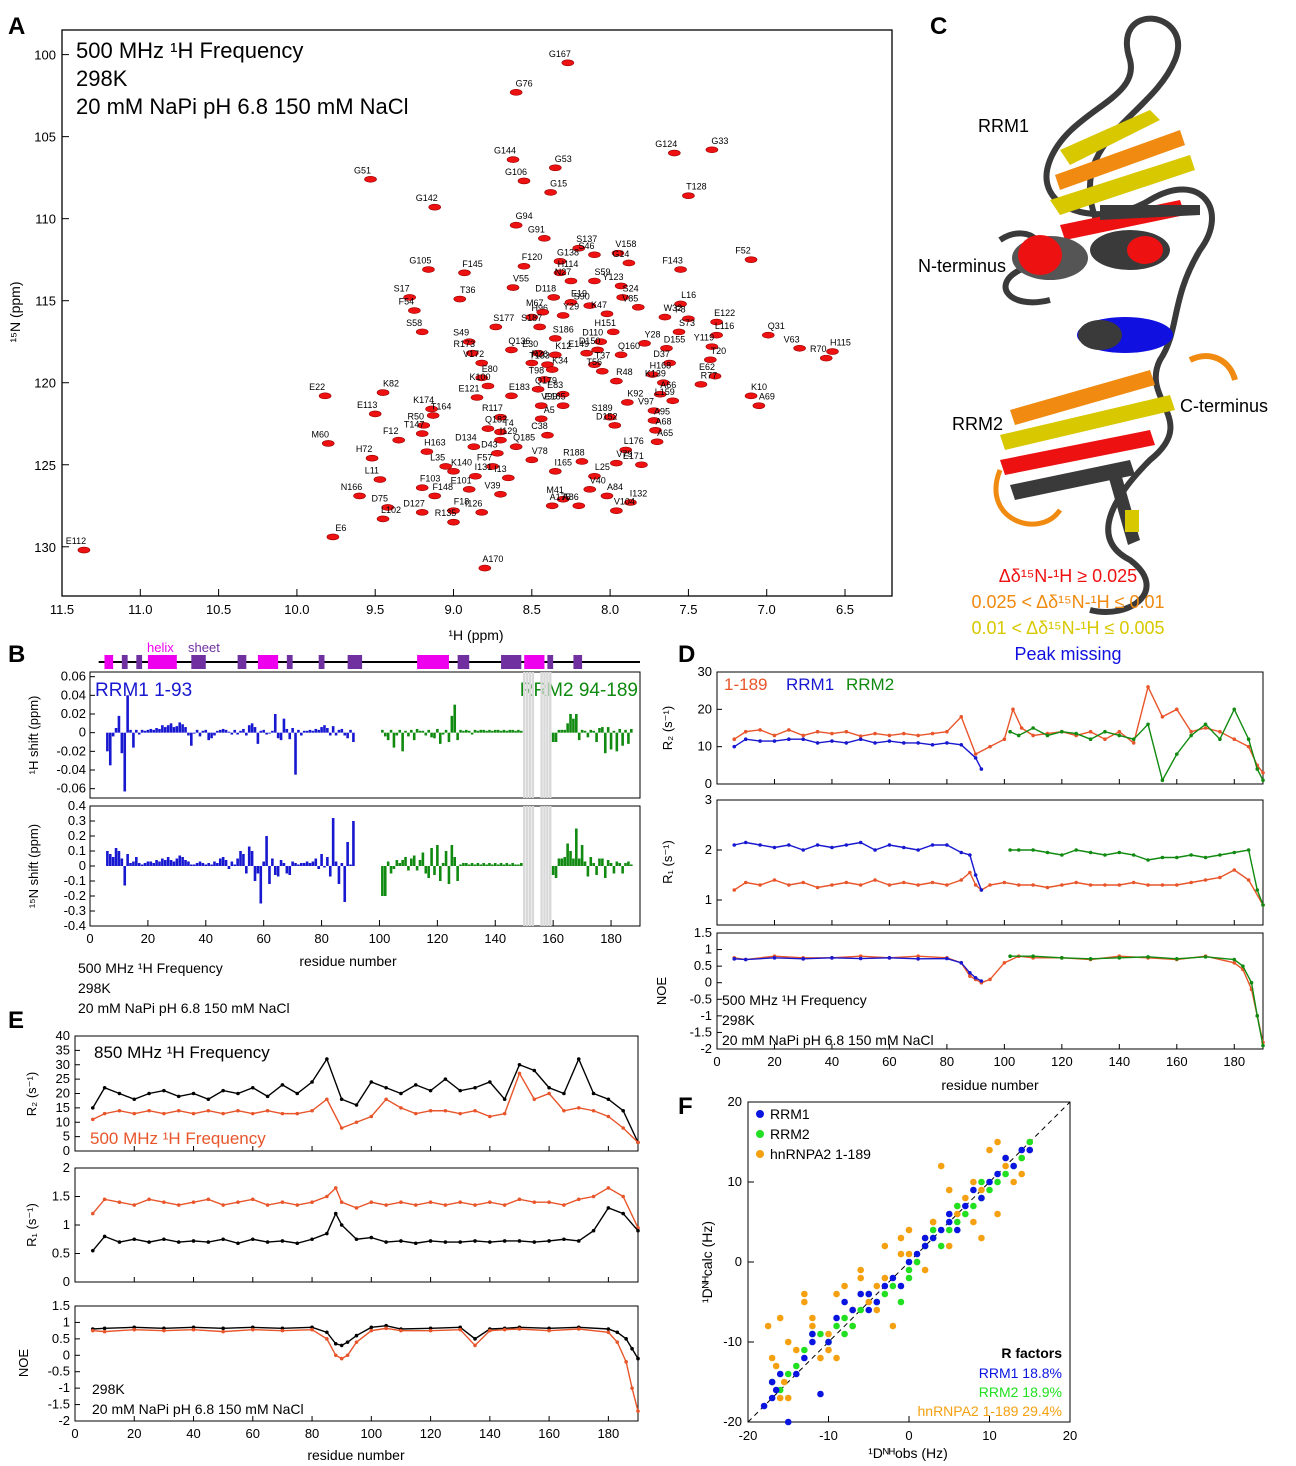 The image size is (1296, 1466). Describe the element at coordinates (66, 1321) in the screenshot. I see `ytick-label: 1` at that location.